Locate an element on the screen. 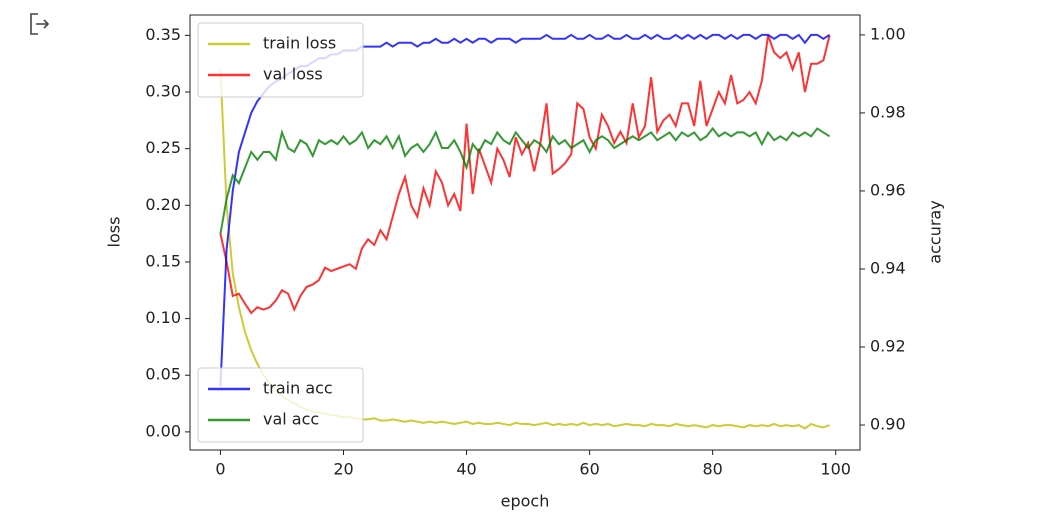  y-tick-label: 0.00 is located at coordinates (163, 430).